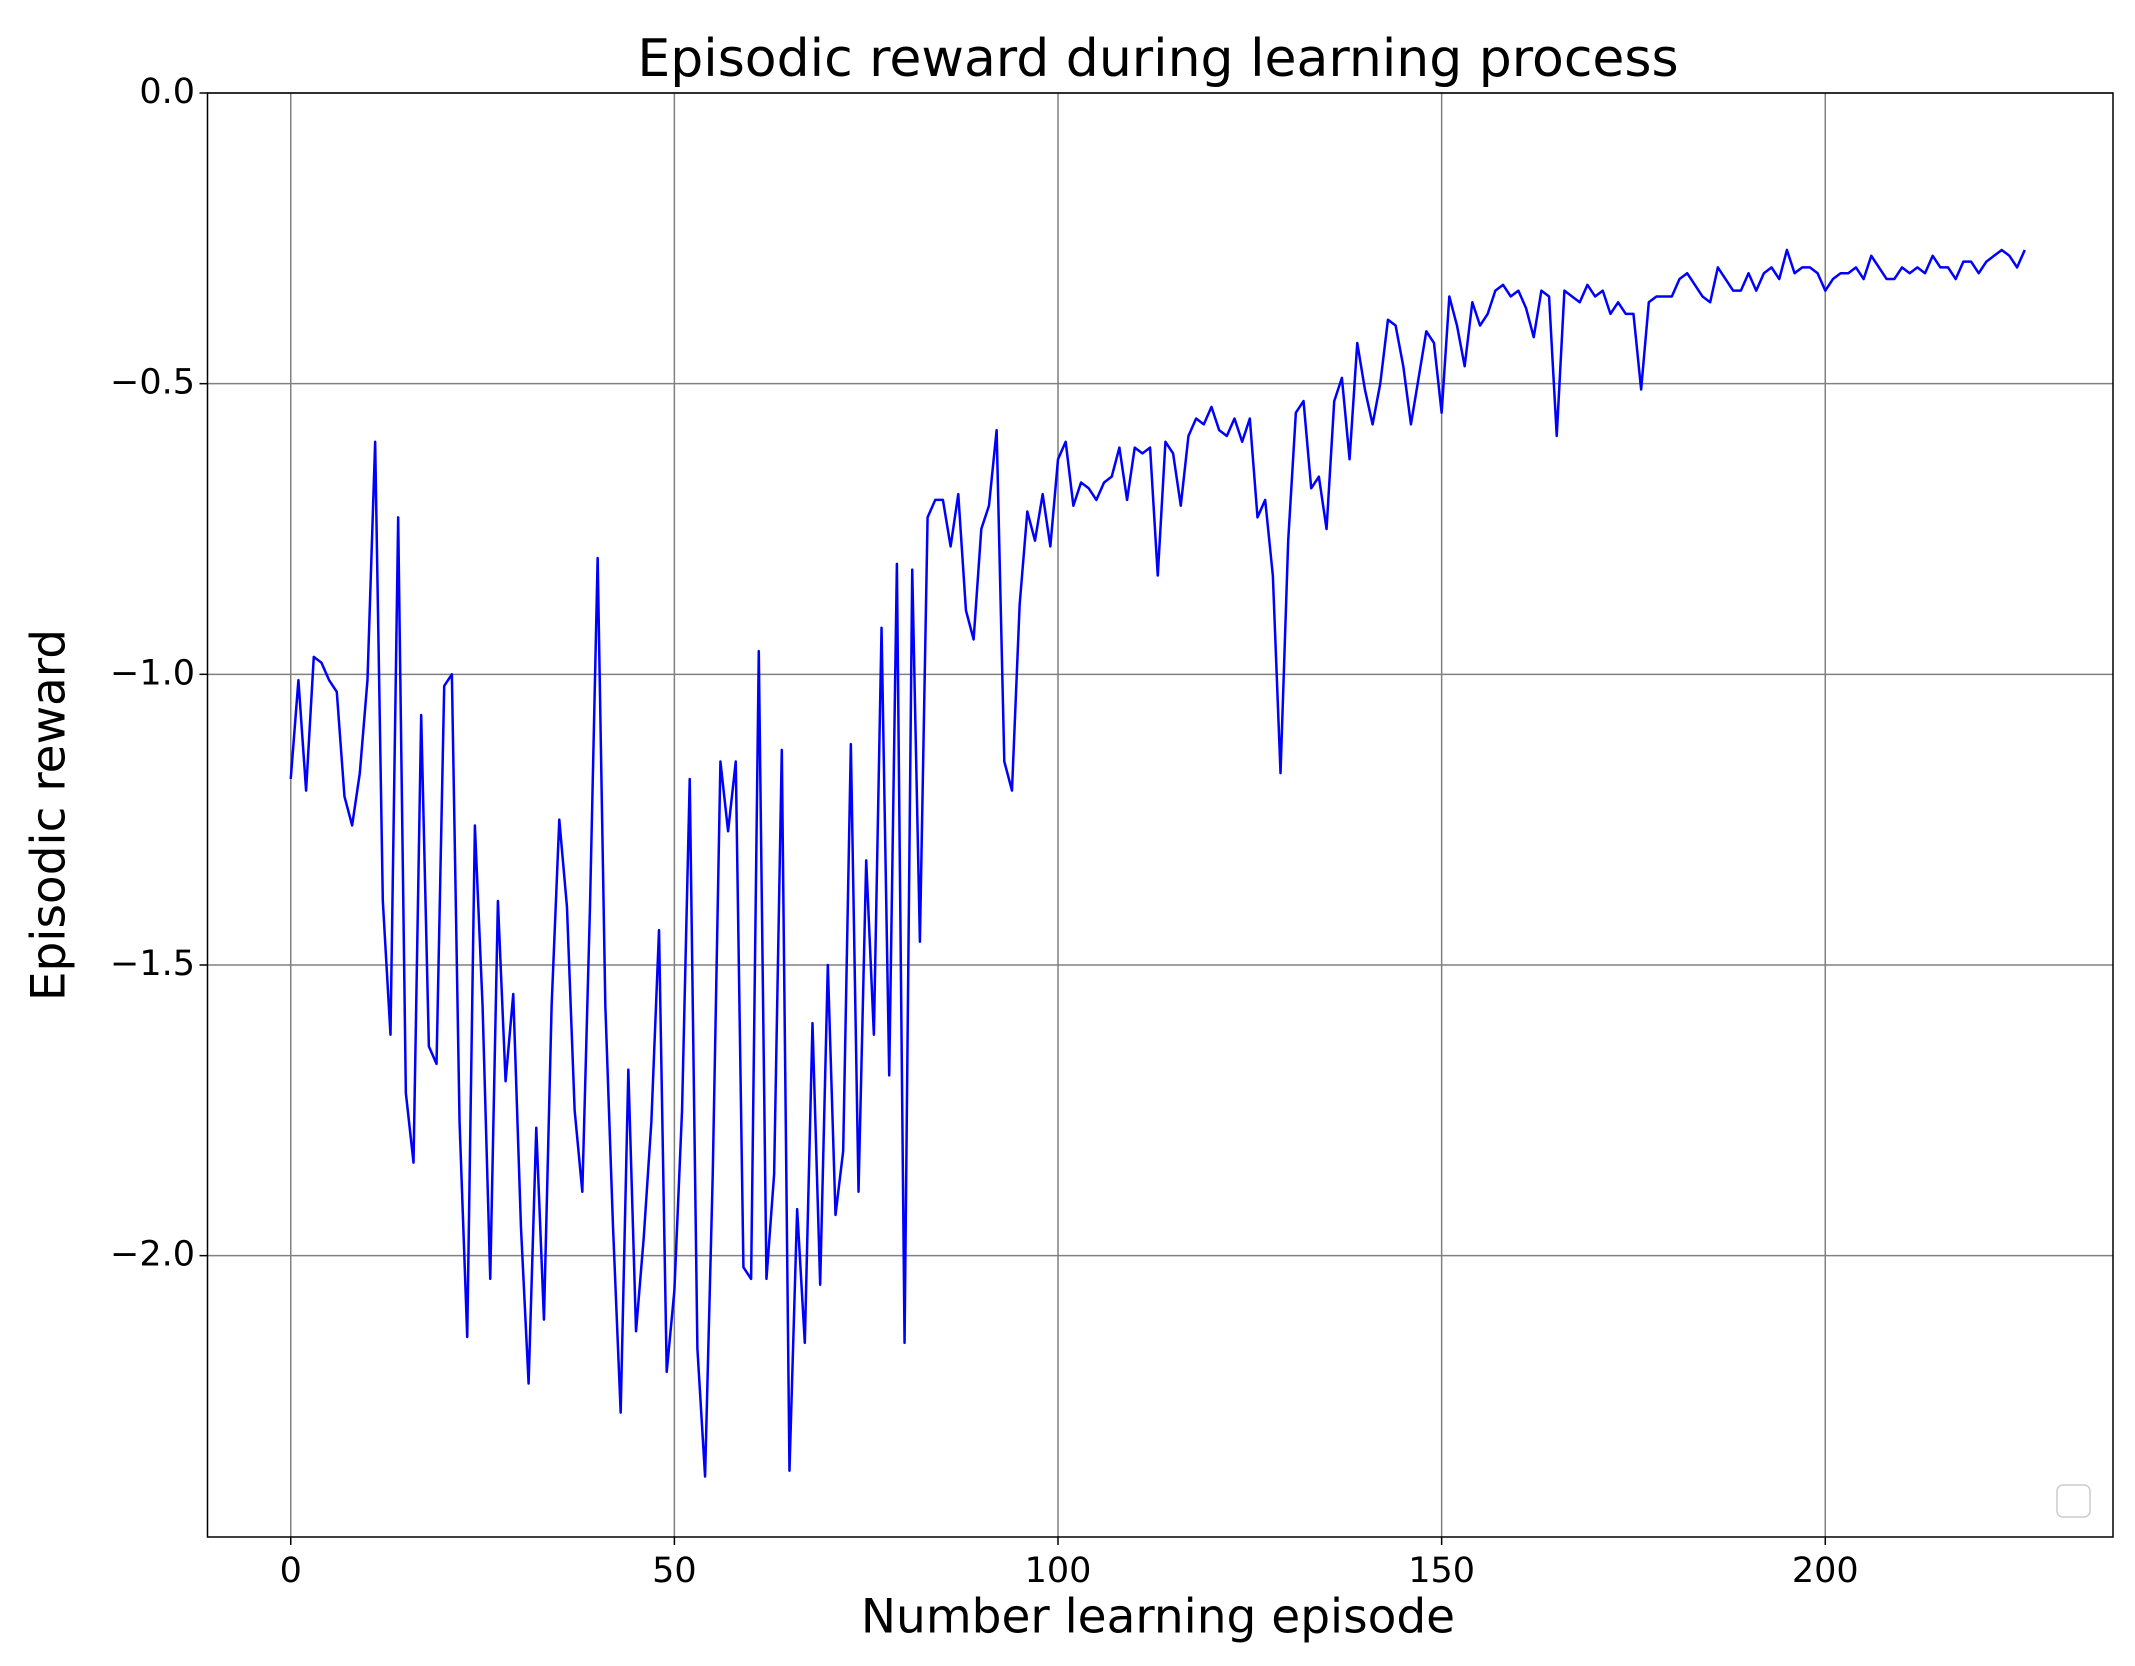 The height and width of the screenshot is (1666, 2135). I want to click on y-tick-label: 0.0, so click(167, 92).